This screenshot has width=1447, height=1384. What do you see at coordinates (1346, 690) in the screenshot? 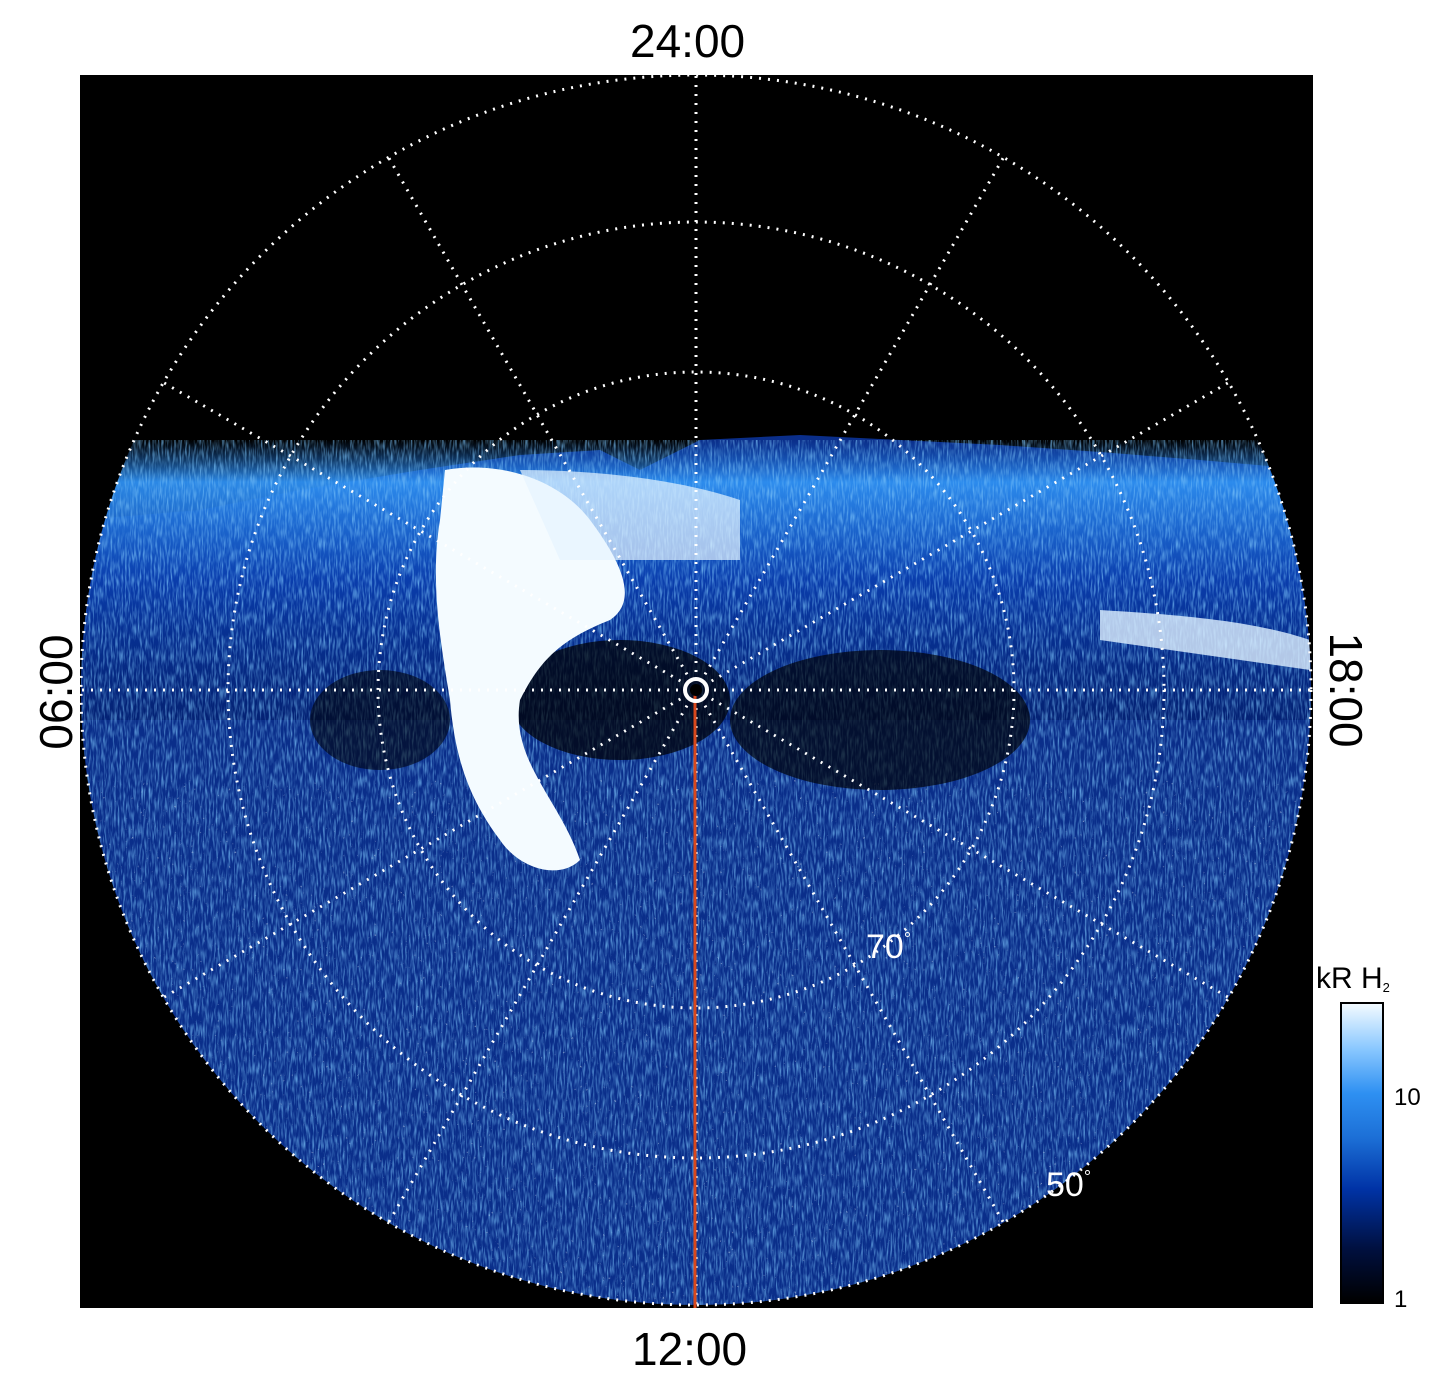
I see `local-time-label-dusk: 18:00` at bounding box center [1346, 690].